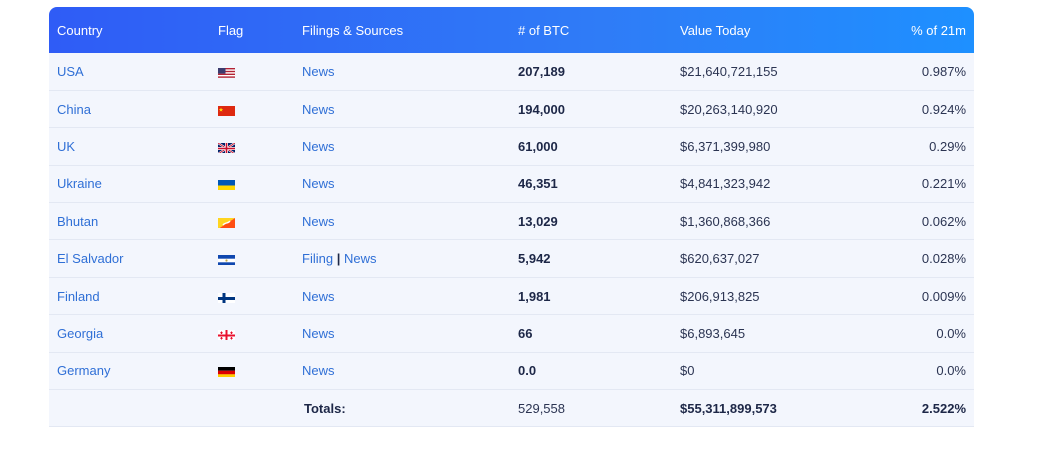 The image size is (1054, 455). What do you see at coordinates (943, 184) in the screenshot?
I see `pct-of-21m: 0.221%` at bounding box center [943, 184].